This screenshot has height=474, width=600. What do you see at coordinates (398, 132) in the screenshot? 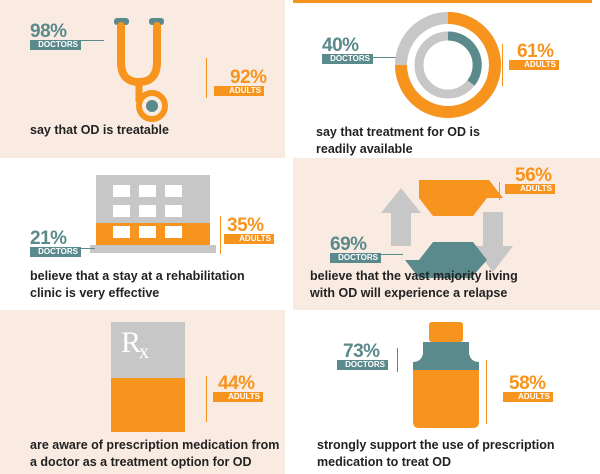
I see `caption-line-1: say that treatment for OD is` at bounding box center [398, 132].